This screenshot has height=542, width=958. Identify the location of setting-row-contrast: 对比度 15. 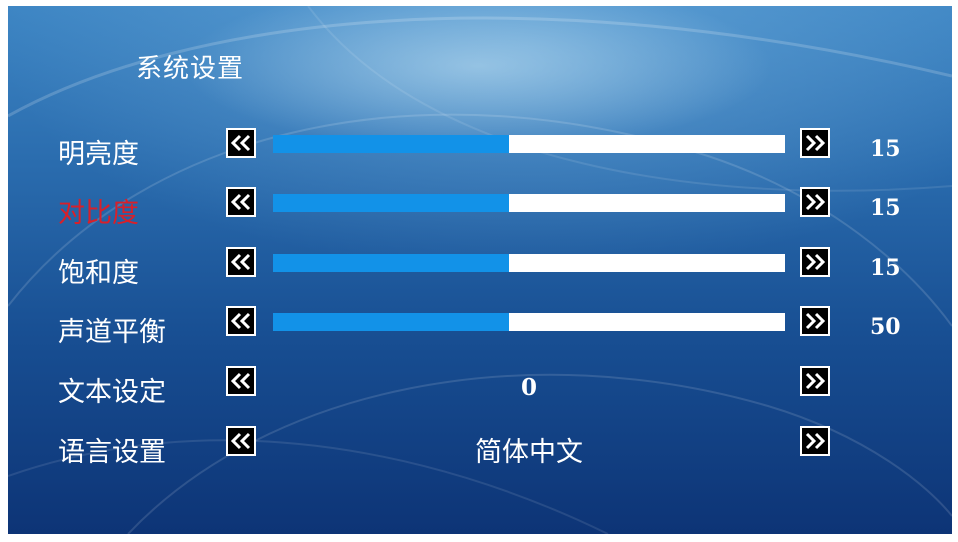
(480, 208).